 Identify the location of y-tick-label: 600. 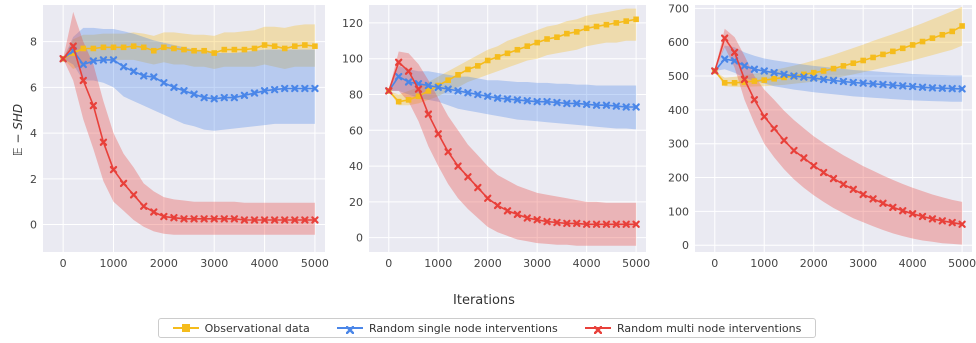
(678, 42).